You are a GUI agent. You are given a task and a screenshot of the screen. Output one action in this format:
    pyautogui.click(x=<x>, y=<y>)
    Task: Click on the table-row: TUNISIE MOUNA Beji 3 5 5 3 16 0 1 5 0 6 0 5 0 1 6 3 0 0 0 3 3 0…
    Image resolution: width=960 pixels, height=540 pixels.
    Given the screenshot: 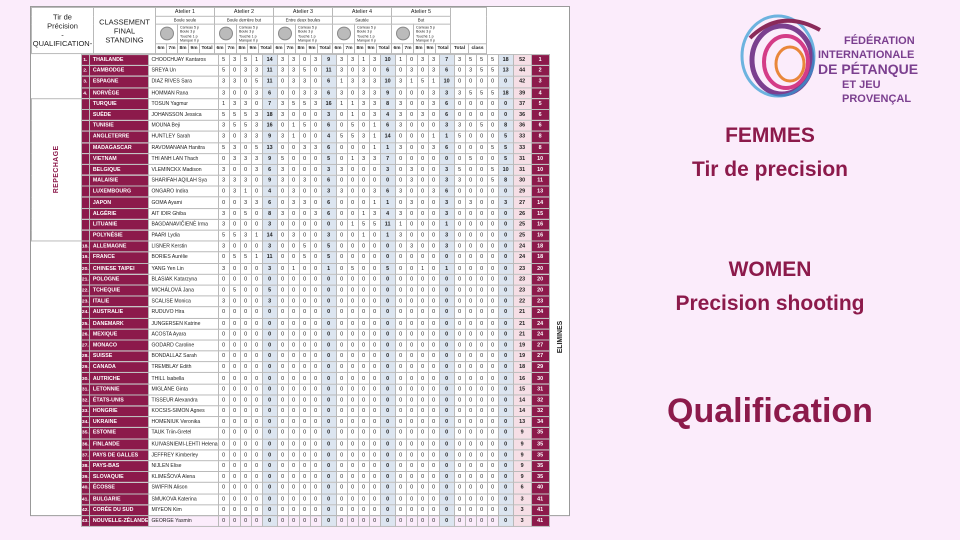 What is the action you would take?
    pyautogui.click(x=291, y=125)
    